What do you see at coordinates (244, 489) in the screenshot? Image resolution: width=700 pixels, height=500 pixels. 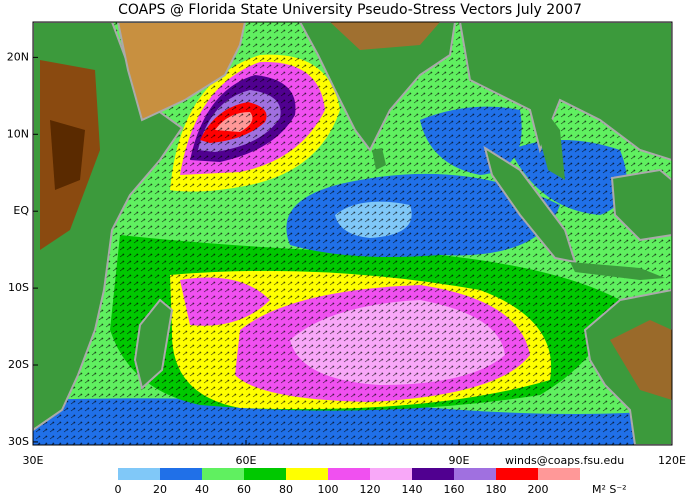 I see `colorbar-tick-label: 60` at bounding box center [244, 489].